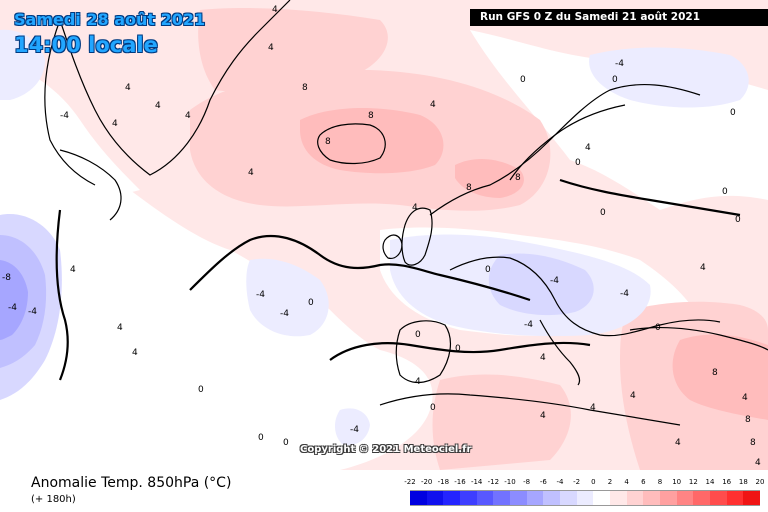  What do you see at coordinates (286, 443) in the screenshot?
I see `label-l28: 0` at bounding box center [286, 443].